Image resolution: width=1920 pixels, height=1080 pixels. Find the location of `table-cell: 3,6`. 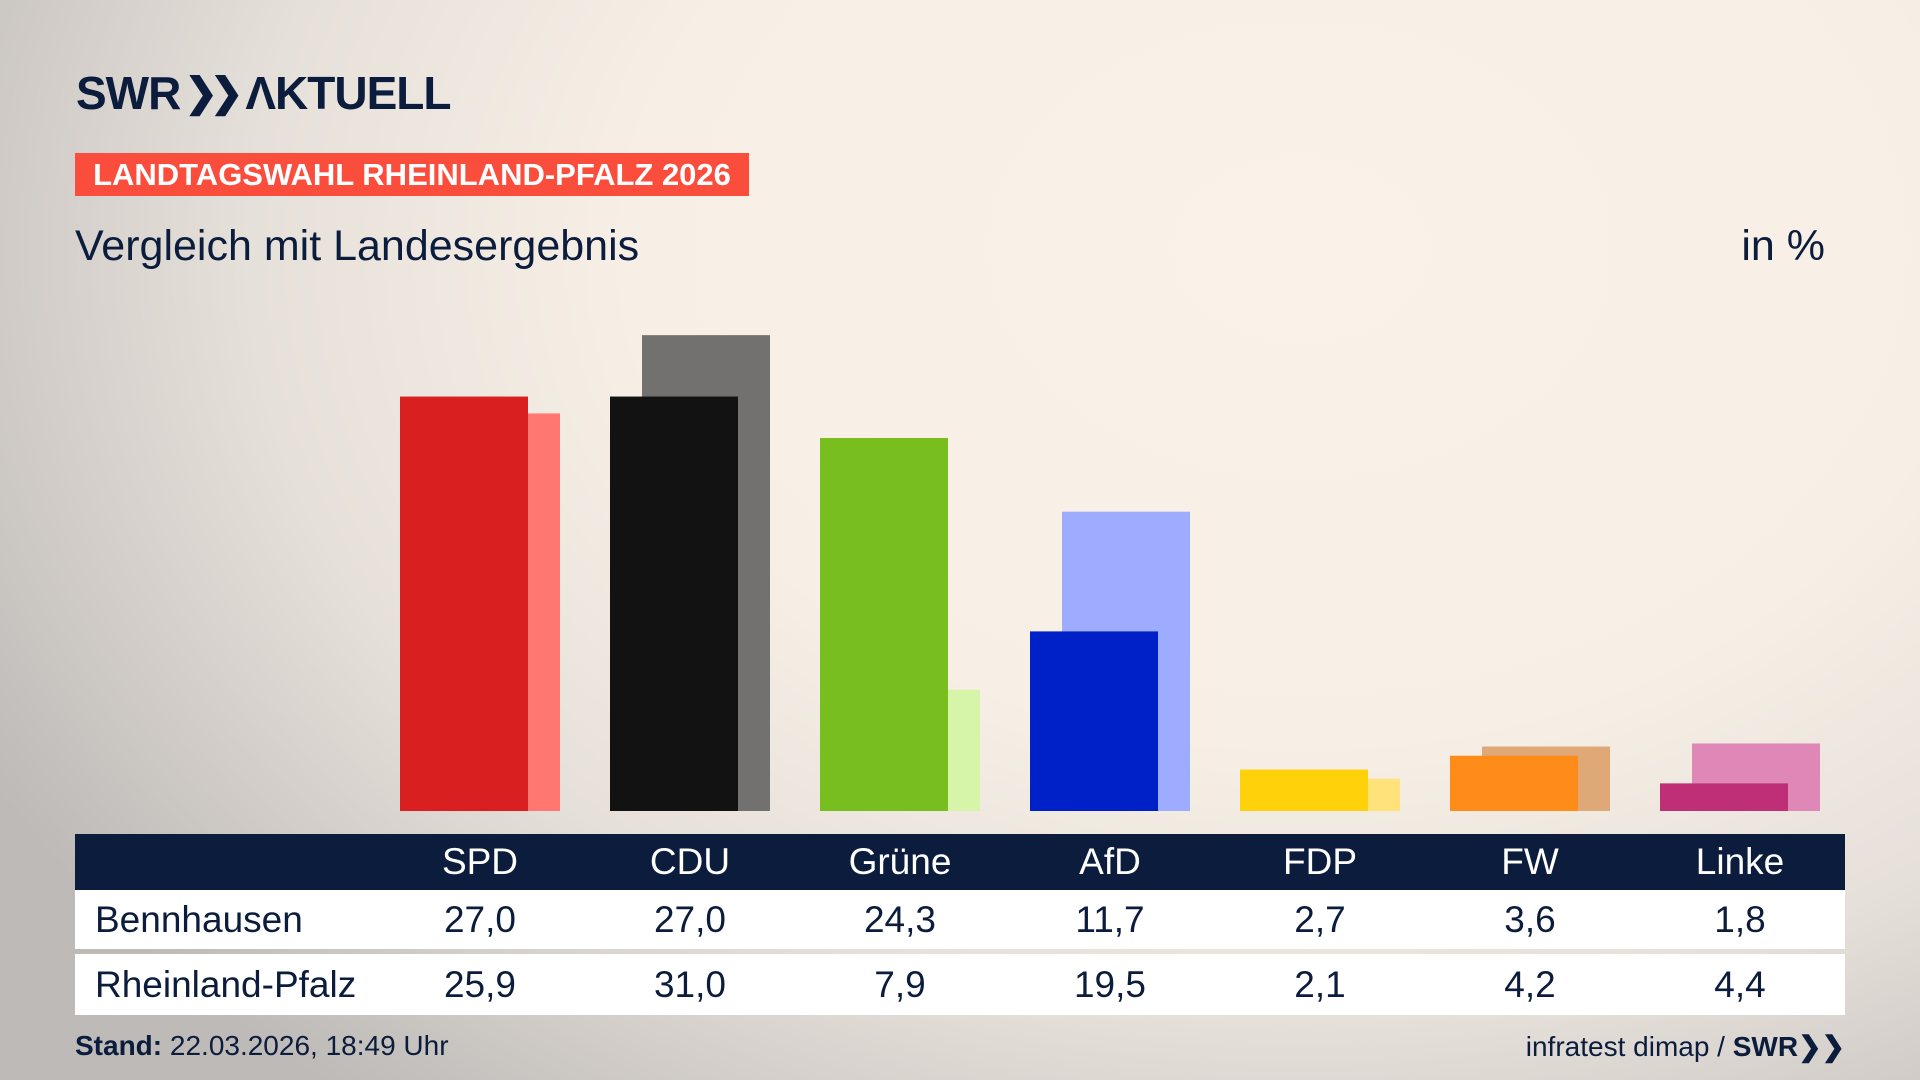

table-cell: 3,6 is located at coordinates (1530, 919).